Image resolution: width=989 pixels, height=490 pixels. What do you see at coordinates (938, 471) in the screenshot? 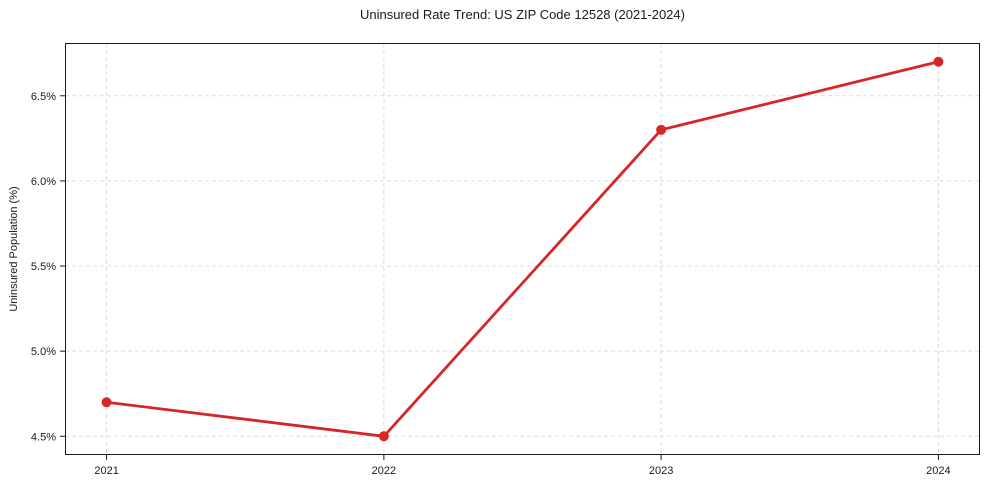
I see `x-tick-label: 2024` at bounding box center [938, 471].